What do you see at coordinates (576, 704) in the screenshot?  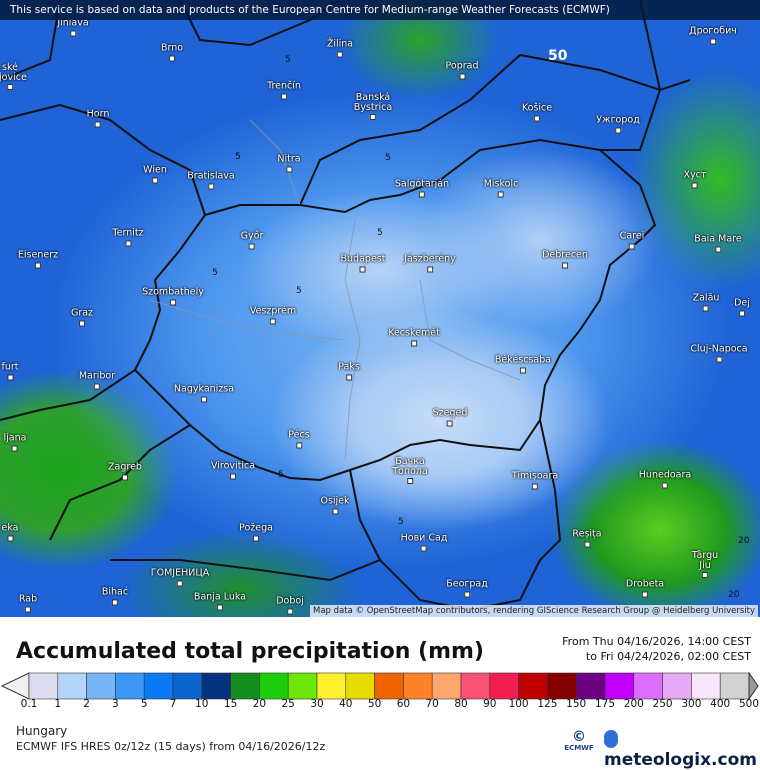 I see `legend-tick-label: 150` at bounding box center [576, 704].